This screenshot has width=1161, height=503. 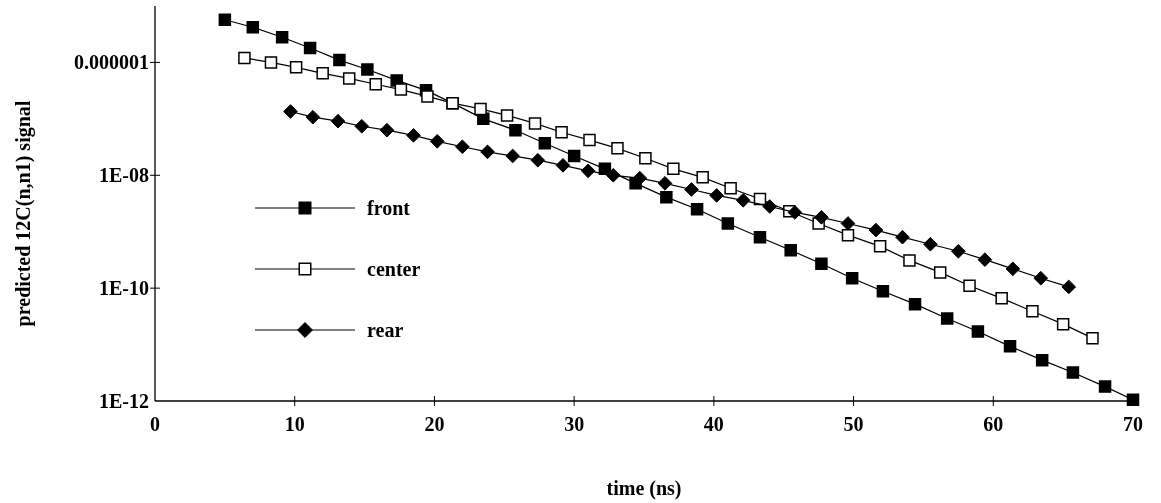 What do you see at coordinates (394, 269) in the screenshot?
I see `legend-label: center` at bounding box center [394, 269].